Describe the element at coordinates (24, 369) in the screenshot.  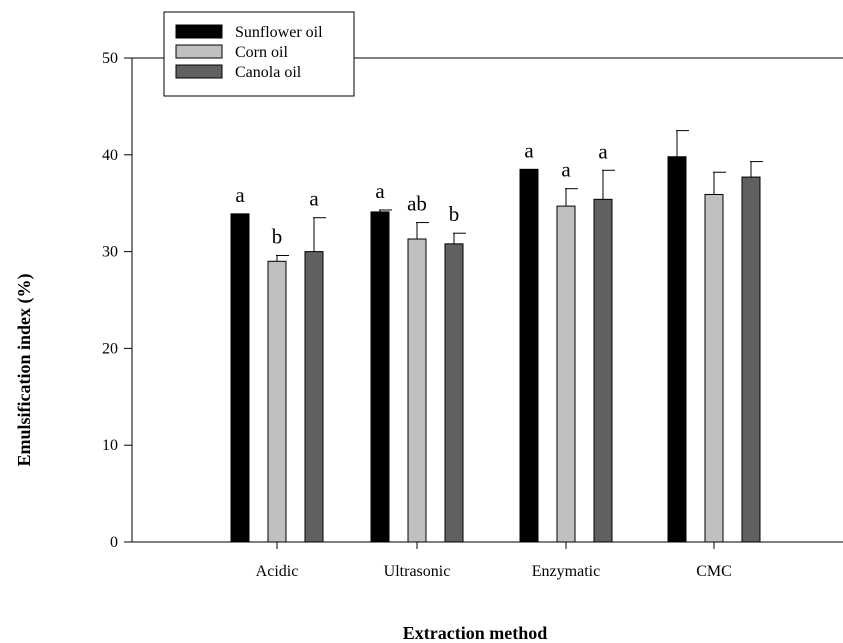
I see `y-axis-title: Emulsification index (%)` at that location.